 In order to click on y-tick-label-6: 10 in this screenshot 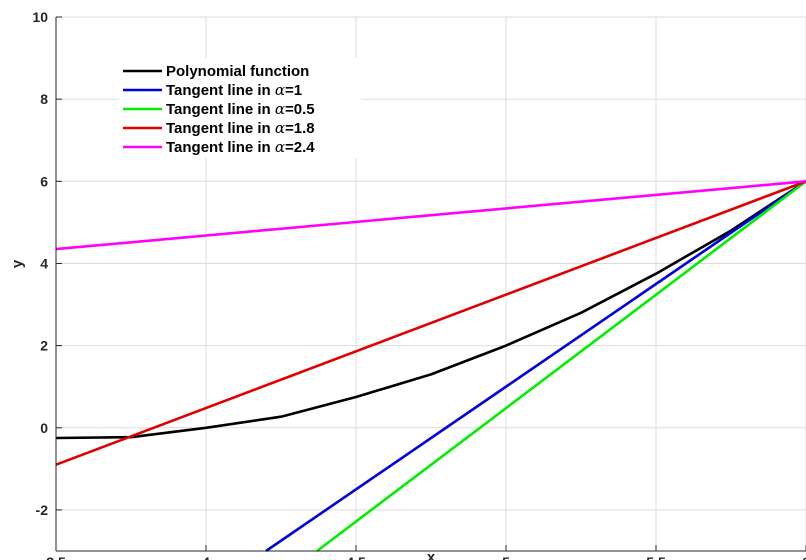, I will do `click(40, 17)`.